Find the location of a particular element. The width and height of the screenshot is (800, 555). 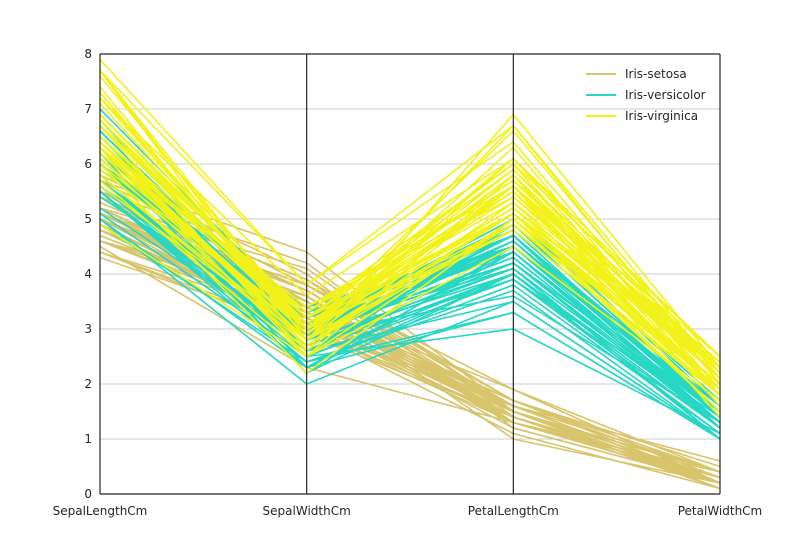

axis-label-SepalWidthCm: SepalWidthCm is located at coordinates (307, 511).